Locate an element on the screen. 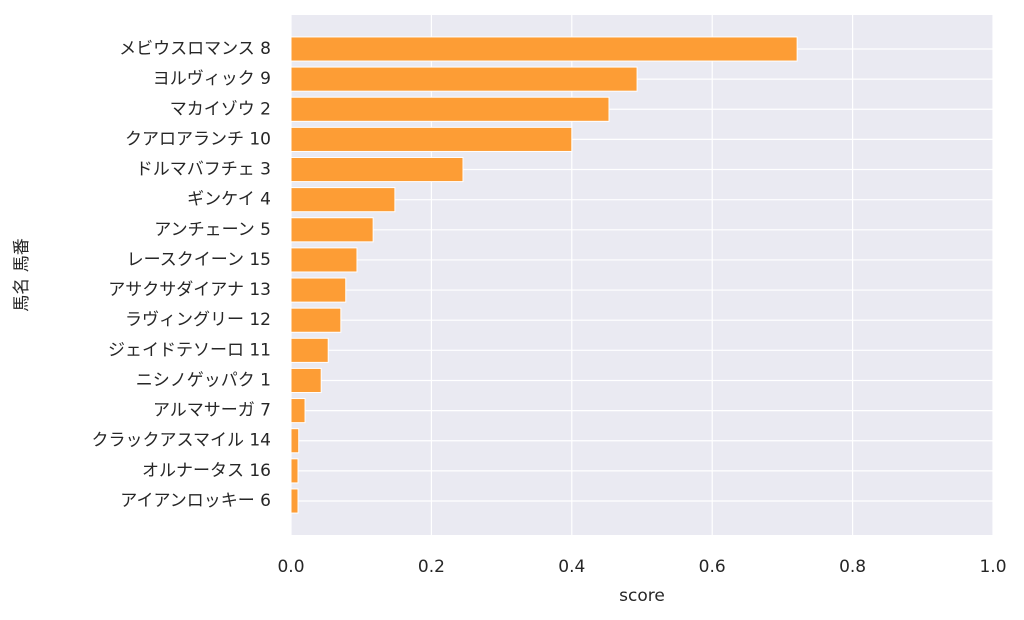  y-tick-label: クアロアランチ 10 is located at coordinates (198, 139).